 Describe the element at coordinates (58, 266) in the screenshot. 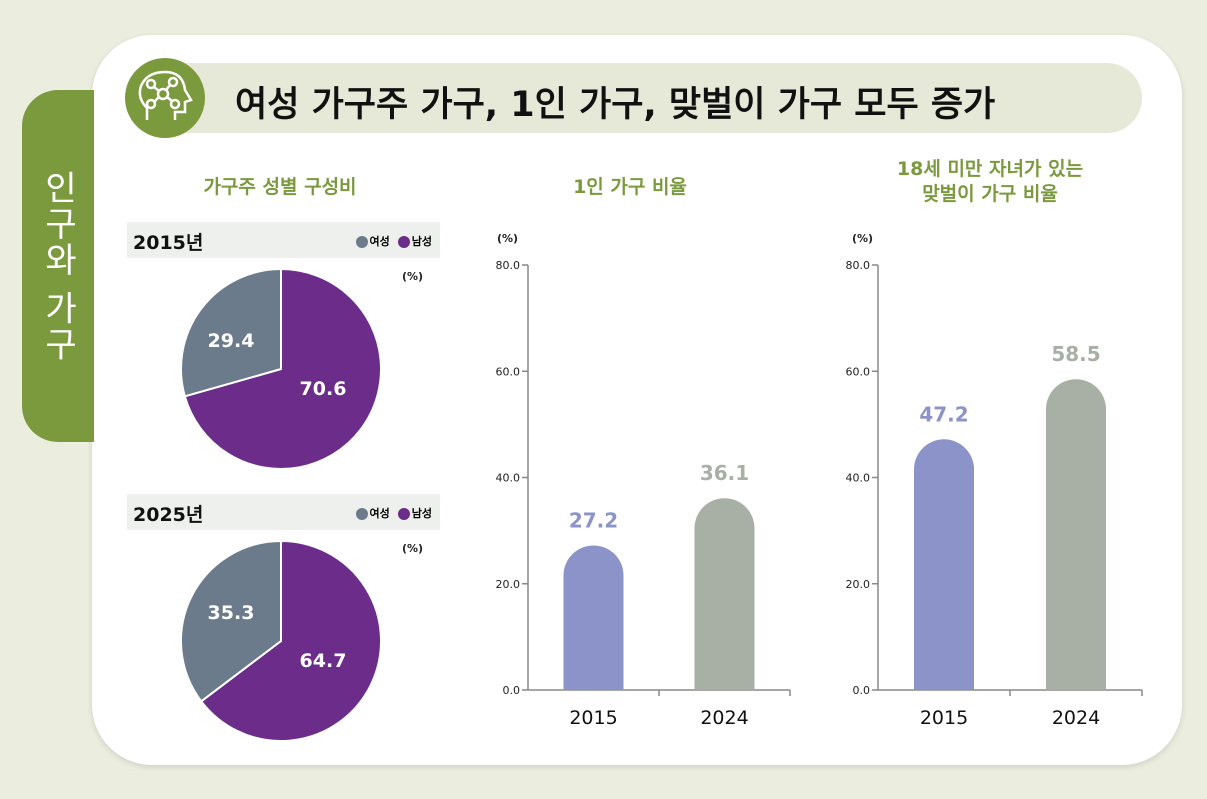

I see `side-tab: 인구와 가구` at that location.